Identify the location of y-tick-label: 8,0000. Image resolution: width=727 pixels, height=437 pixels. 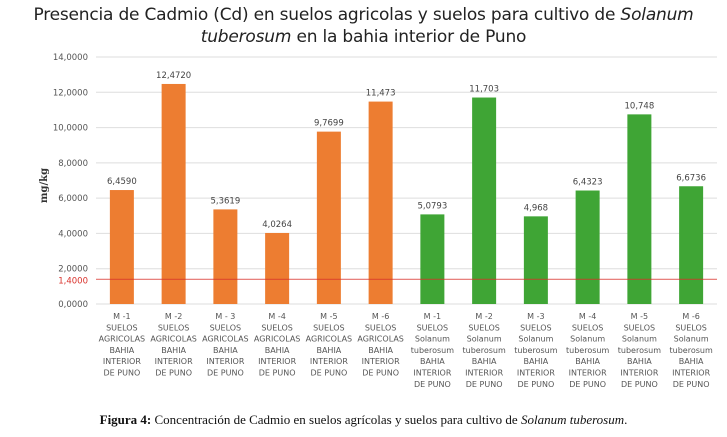
(73, 164).